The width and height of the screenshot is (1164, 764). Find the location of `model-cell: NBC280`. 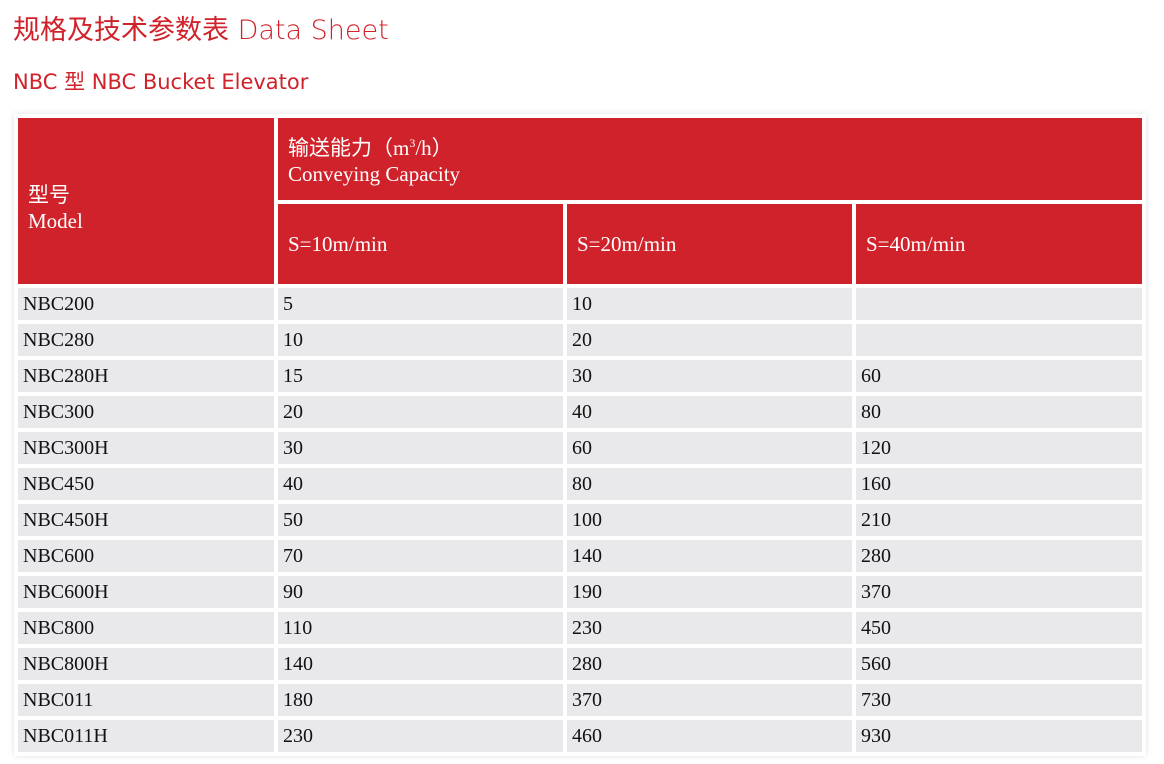

model-cell: NBC280 is located at coordinates (146, 340).